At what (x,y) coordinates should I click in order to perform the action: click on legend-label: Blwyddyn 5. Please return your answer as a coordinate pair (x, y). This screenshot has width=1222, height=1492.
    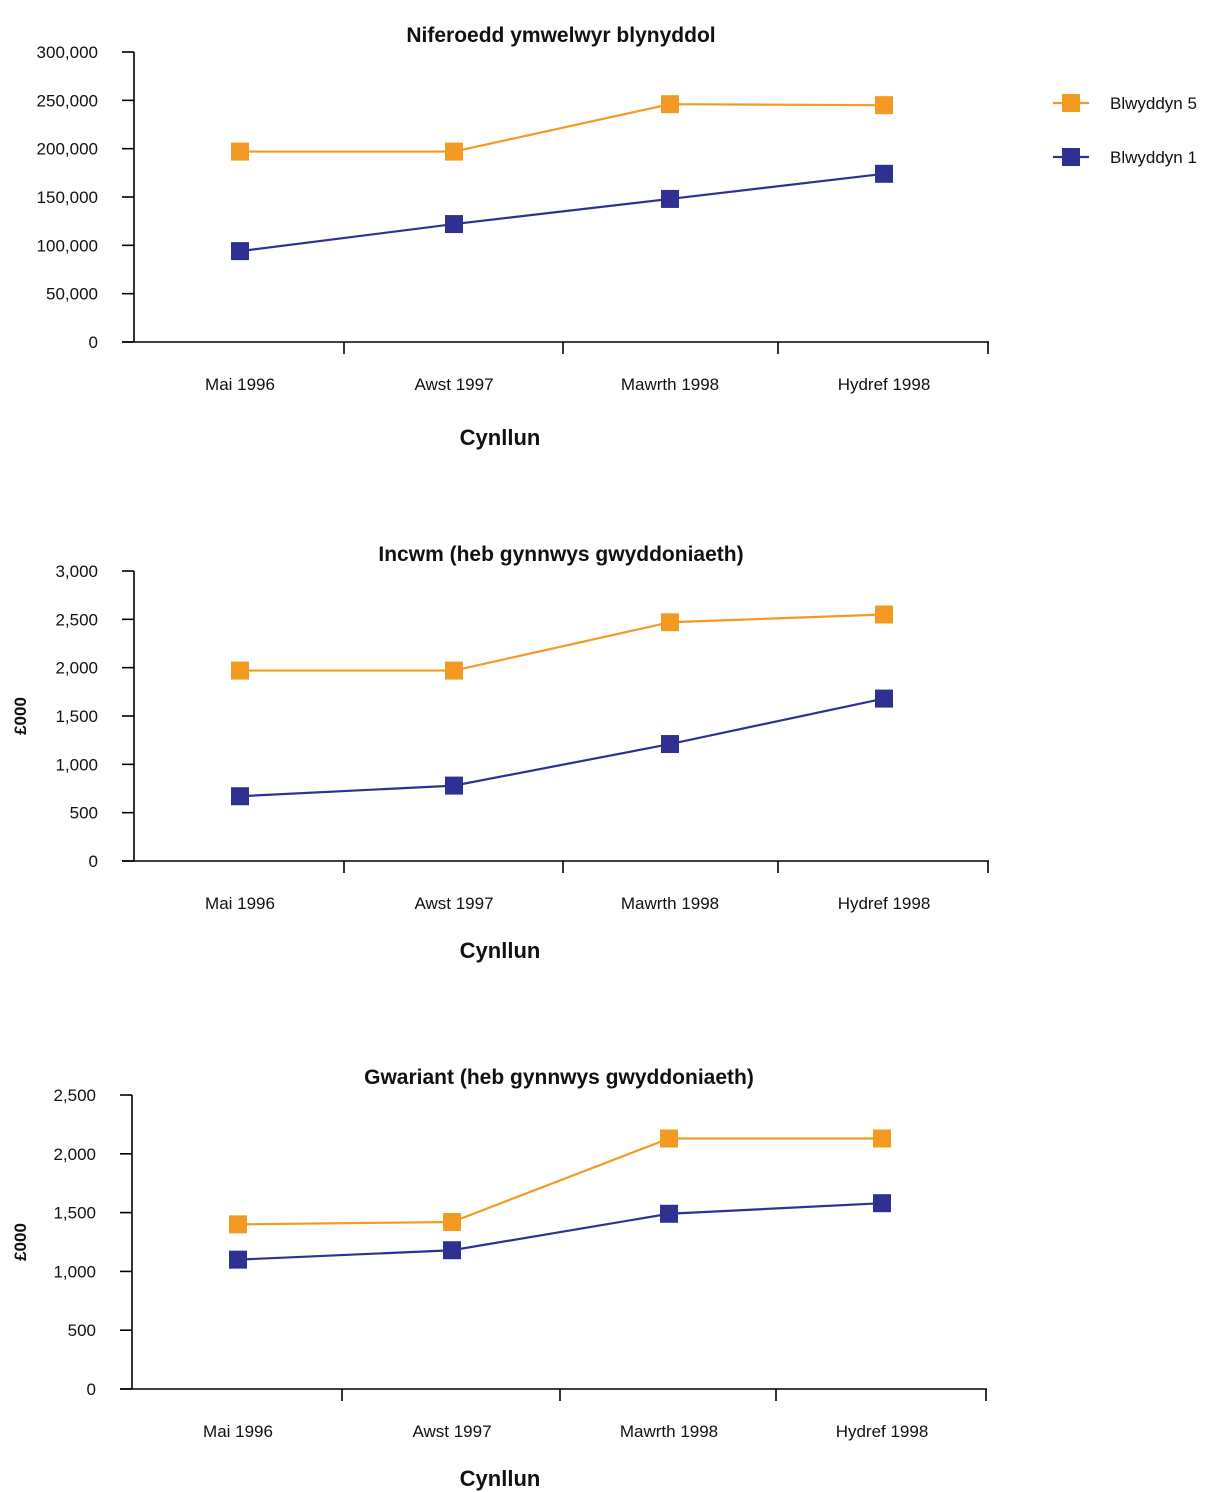
    Looking at the image, I should click on (1153, 103).